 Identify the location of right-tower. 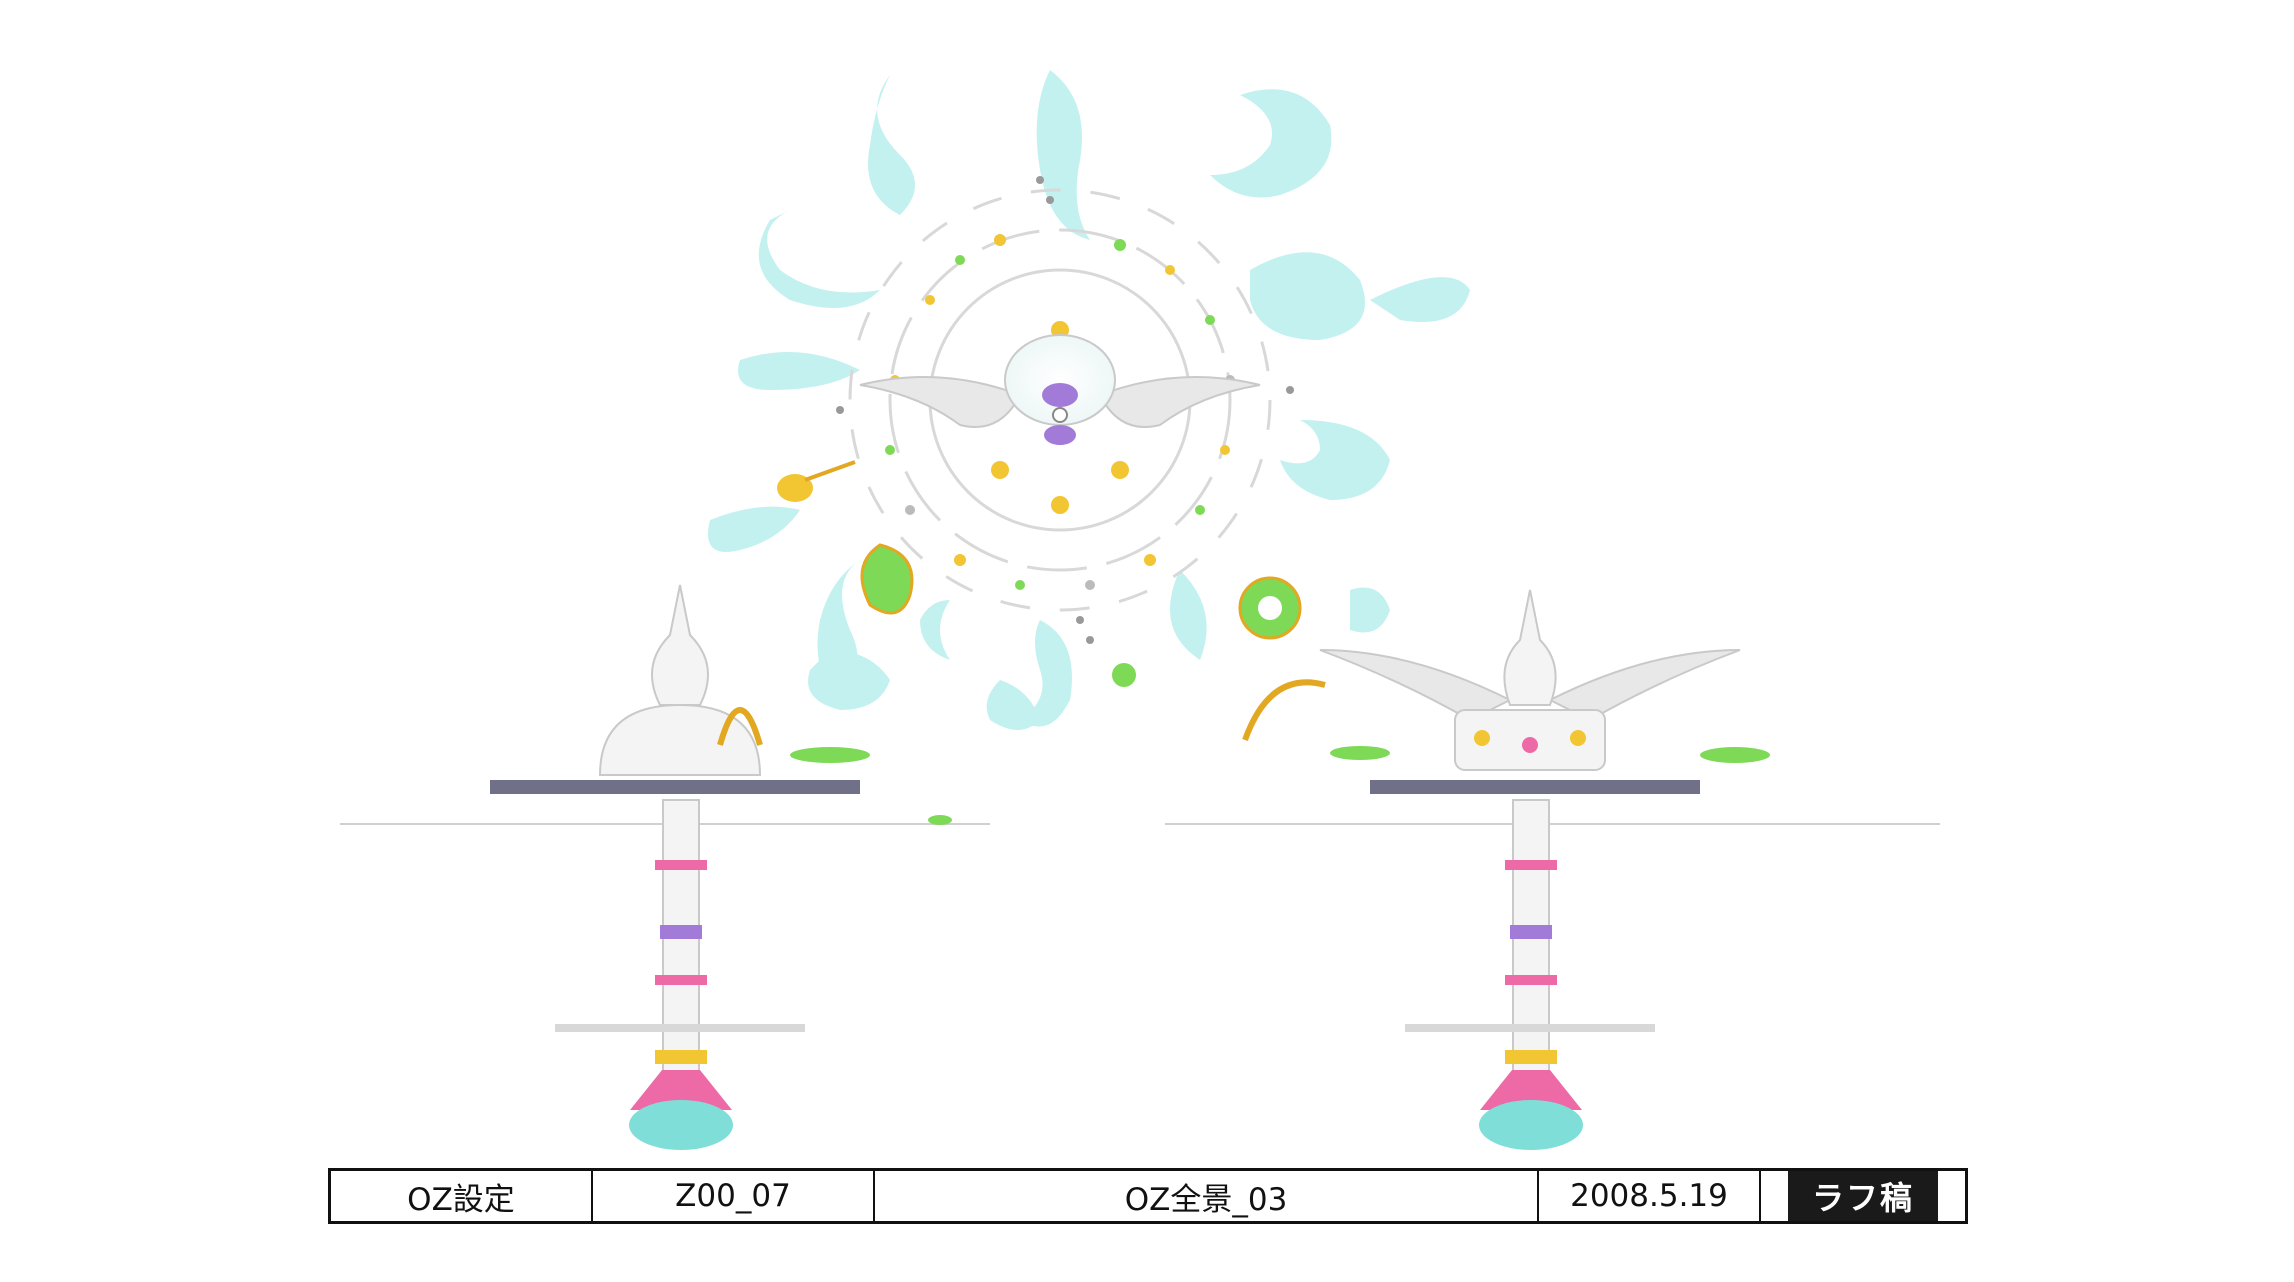
(1491, 869).